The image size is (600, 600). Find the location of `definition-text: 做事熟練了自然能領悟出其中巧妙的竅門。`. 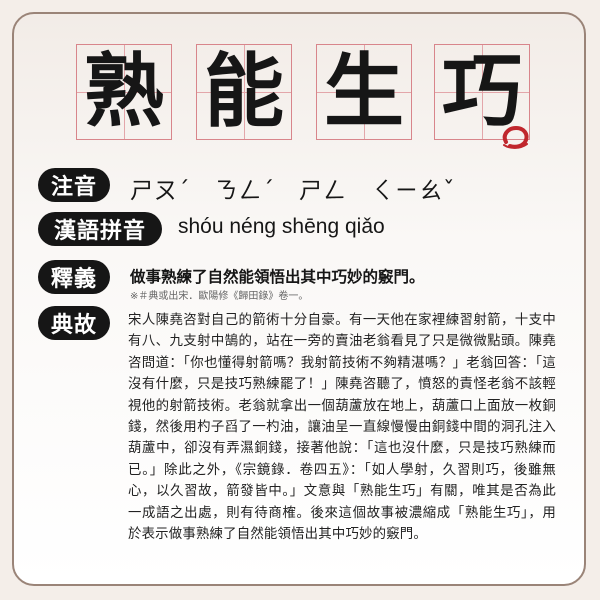

definition-text: 做事熟練了自然能領悟出其中巧妙的竅門。 is located at coordinates (277, 277).